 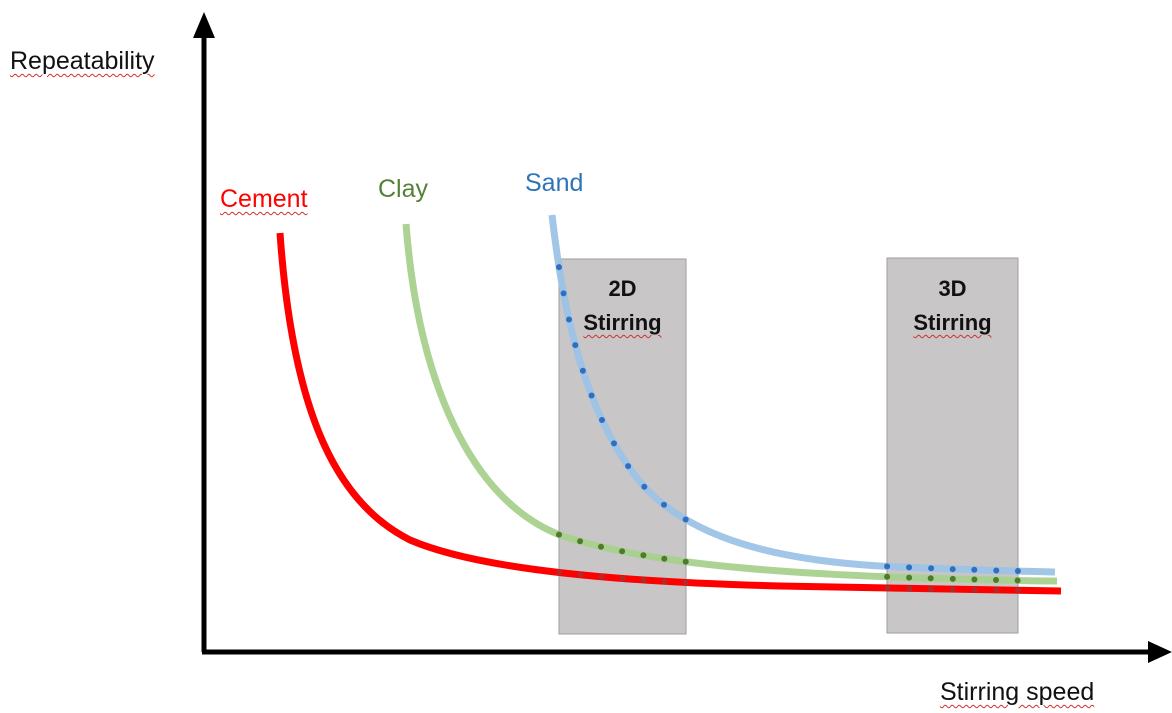 What do you see at coordinates (1017, 692) in the screenshot?
I see `x-axis-label: Stirring speed` at bounding box center [1017, 692].